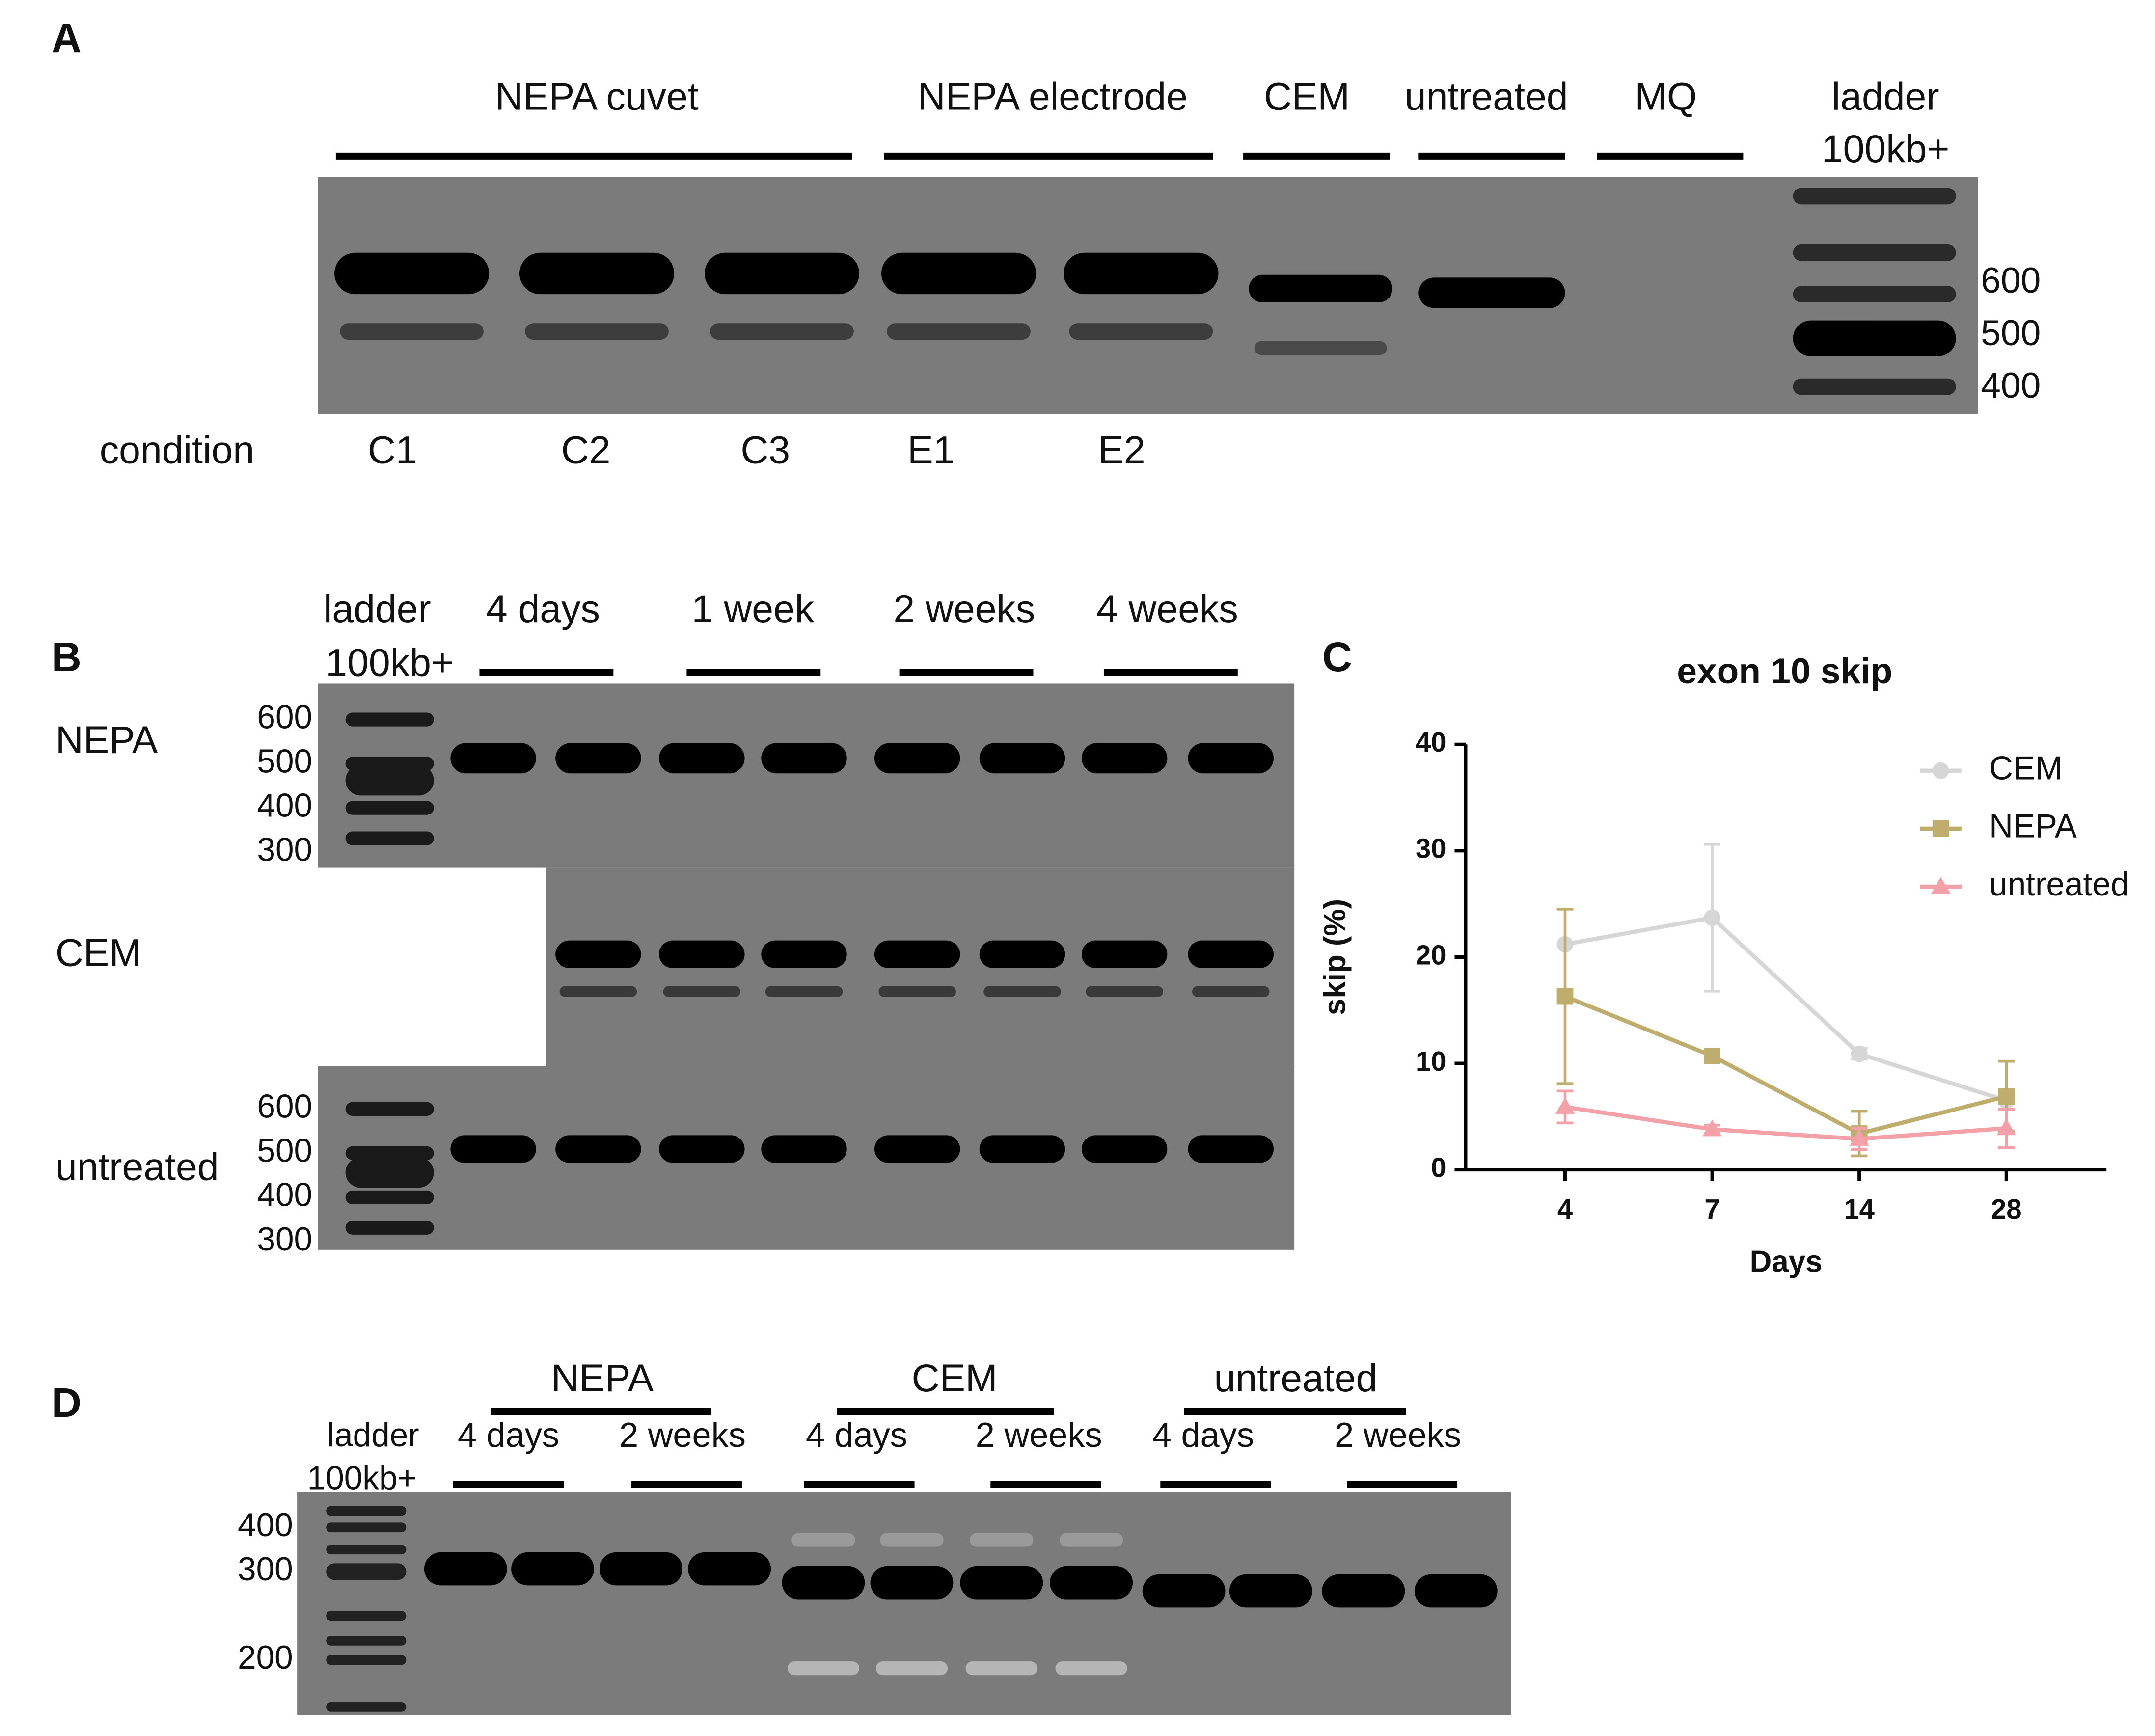 Image resolution: width=2155 pixels, height=1736 pixels. What do you see at coordinates (1438, 1167) in the screenshot?
I see `y-tick-label: 0` at bounding box center [1438, 1167].